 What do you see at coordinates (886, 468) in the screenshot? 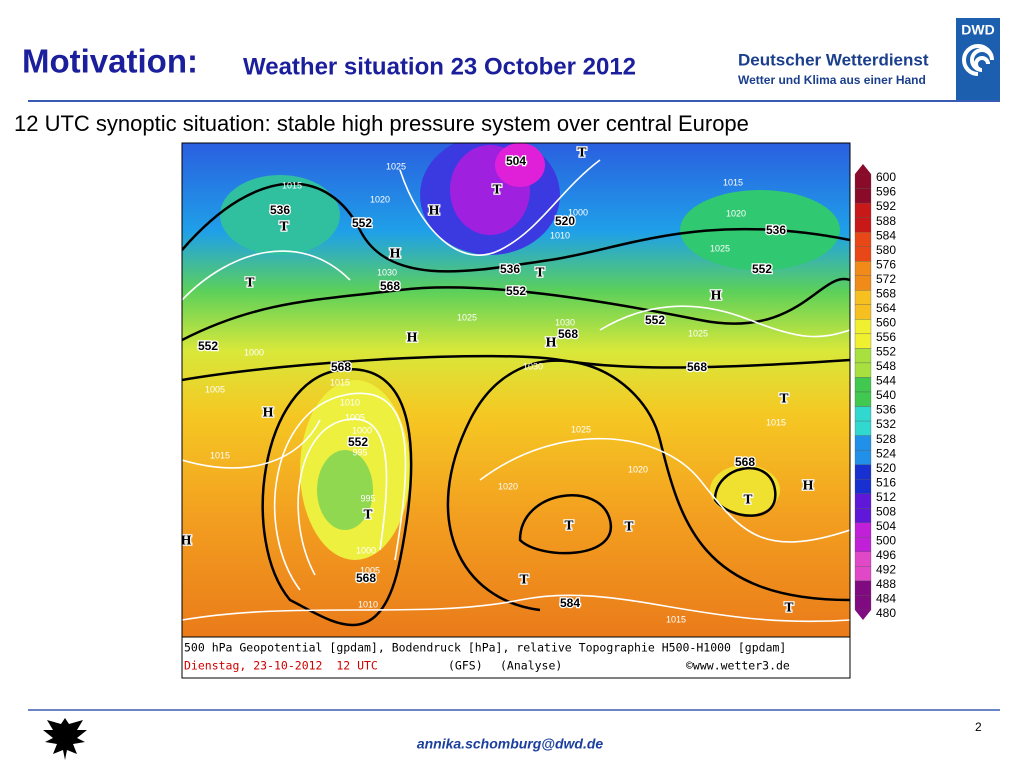
I see `colorbar-label: 520` at bounding box center [886, 468].